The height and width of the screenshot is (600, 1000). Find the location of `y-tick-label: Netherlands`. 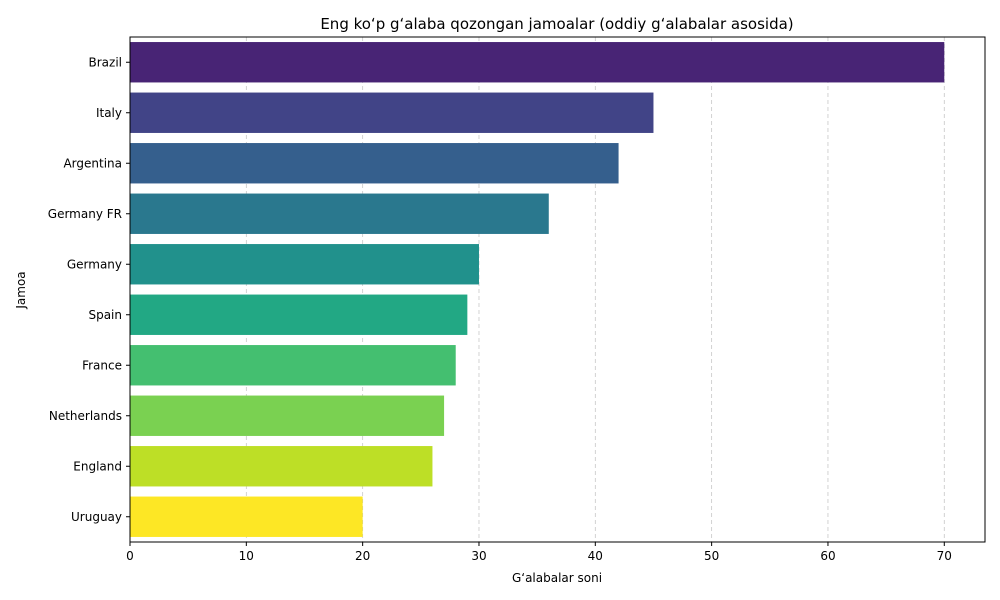

y-tick-label: Netherlands is located at coordinates (85, 416).